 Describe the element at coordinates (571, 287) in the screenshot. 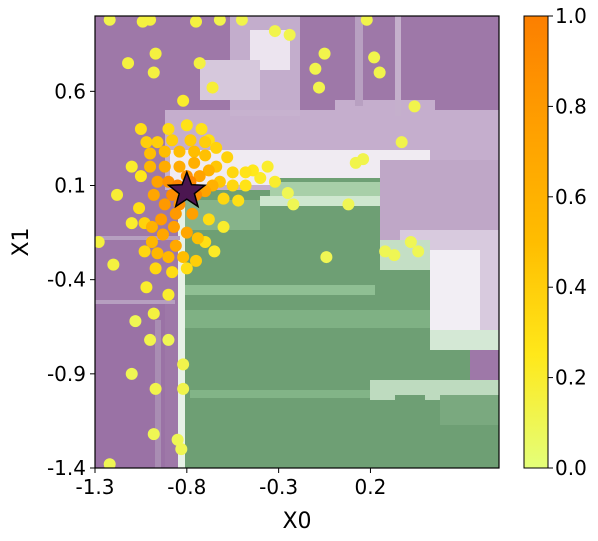

I see `colorbar-tick-label: 0.4` at that location.